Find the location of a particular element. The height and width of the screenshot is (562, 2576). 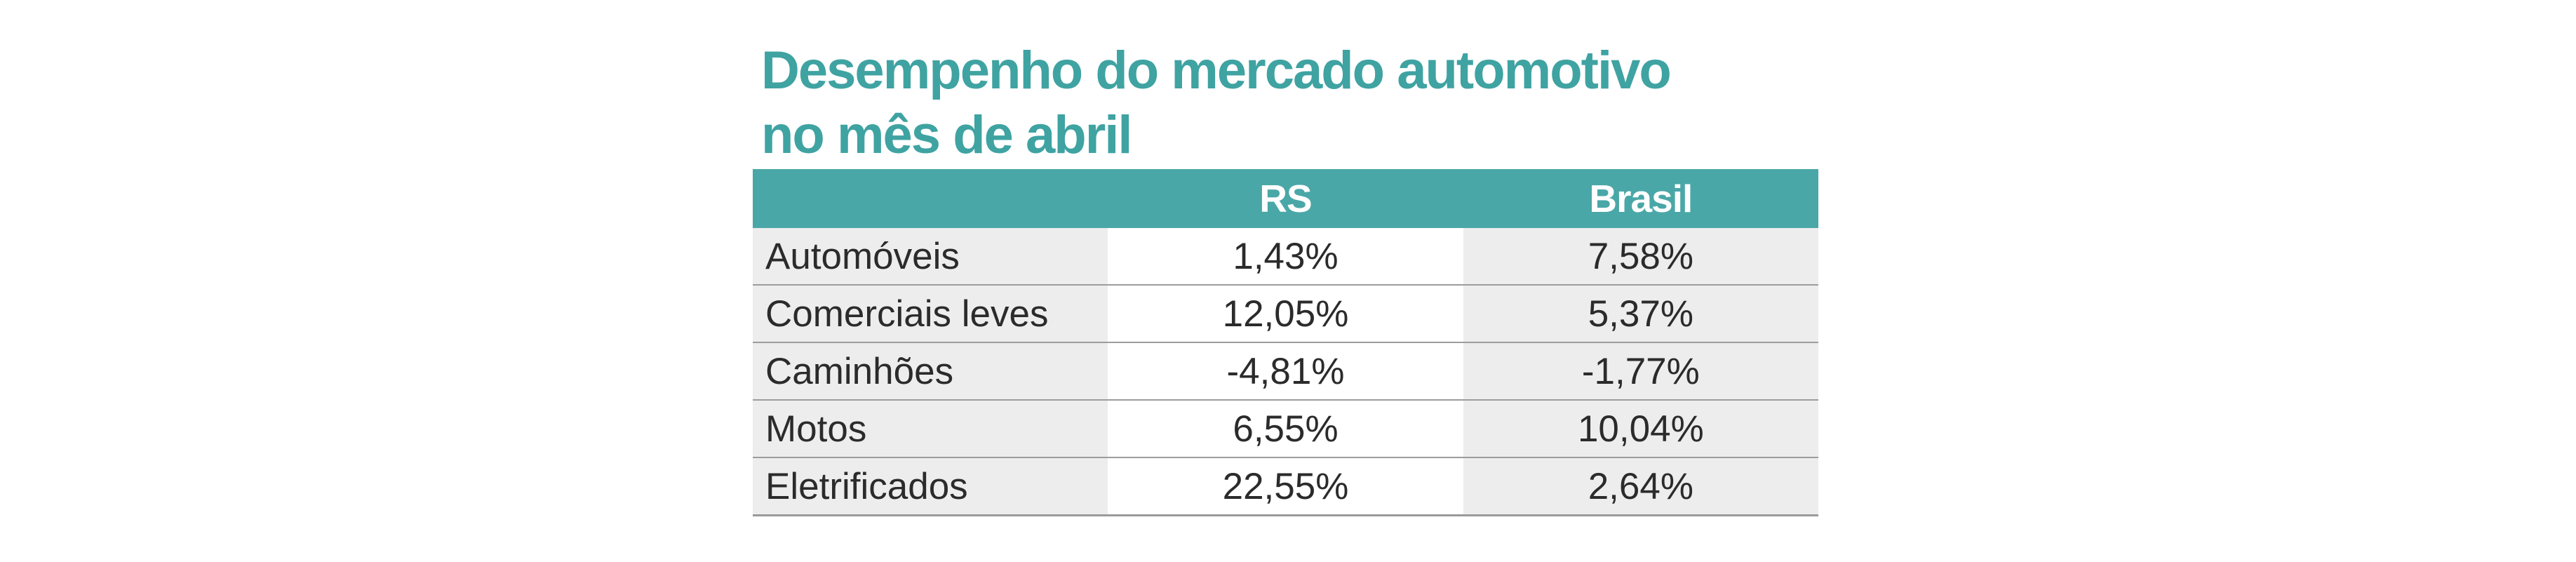

rs-value: -4,81% is located at coordinates (1285, 371).